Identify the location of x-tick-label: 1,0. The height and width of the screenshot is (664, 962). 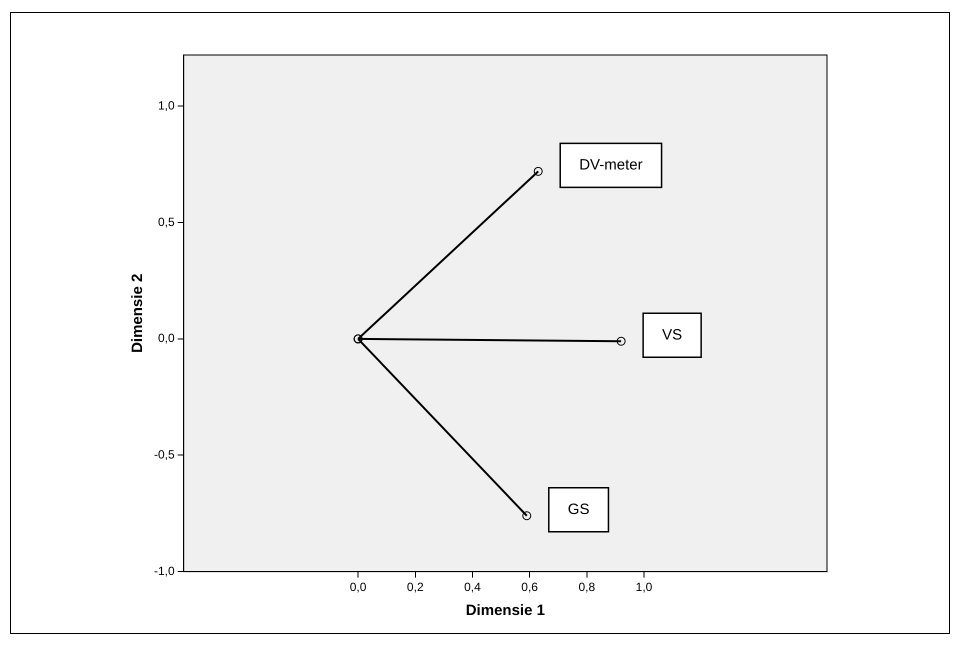
(644, 587).